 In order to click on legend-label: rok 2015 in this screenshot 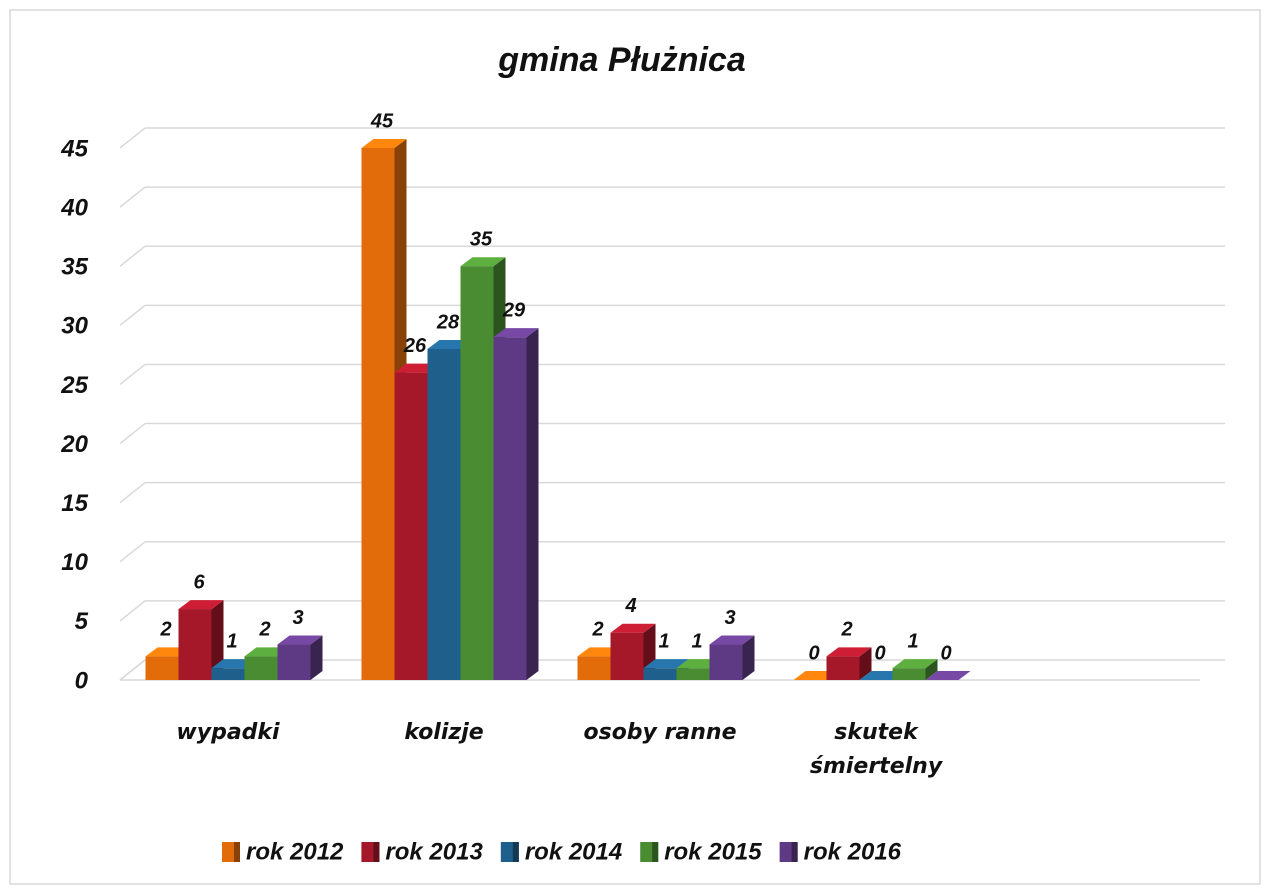, I will do `click(713, 851)`.